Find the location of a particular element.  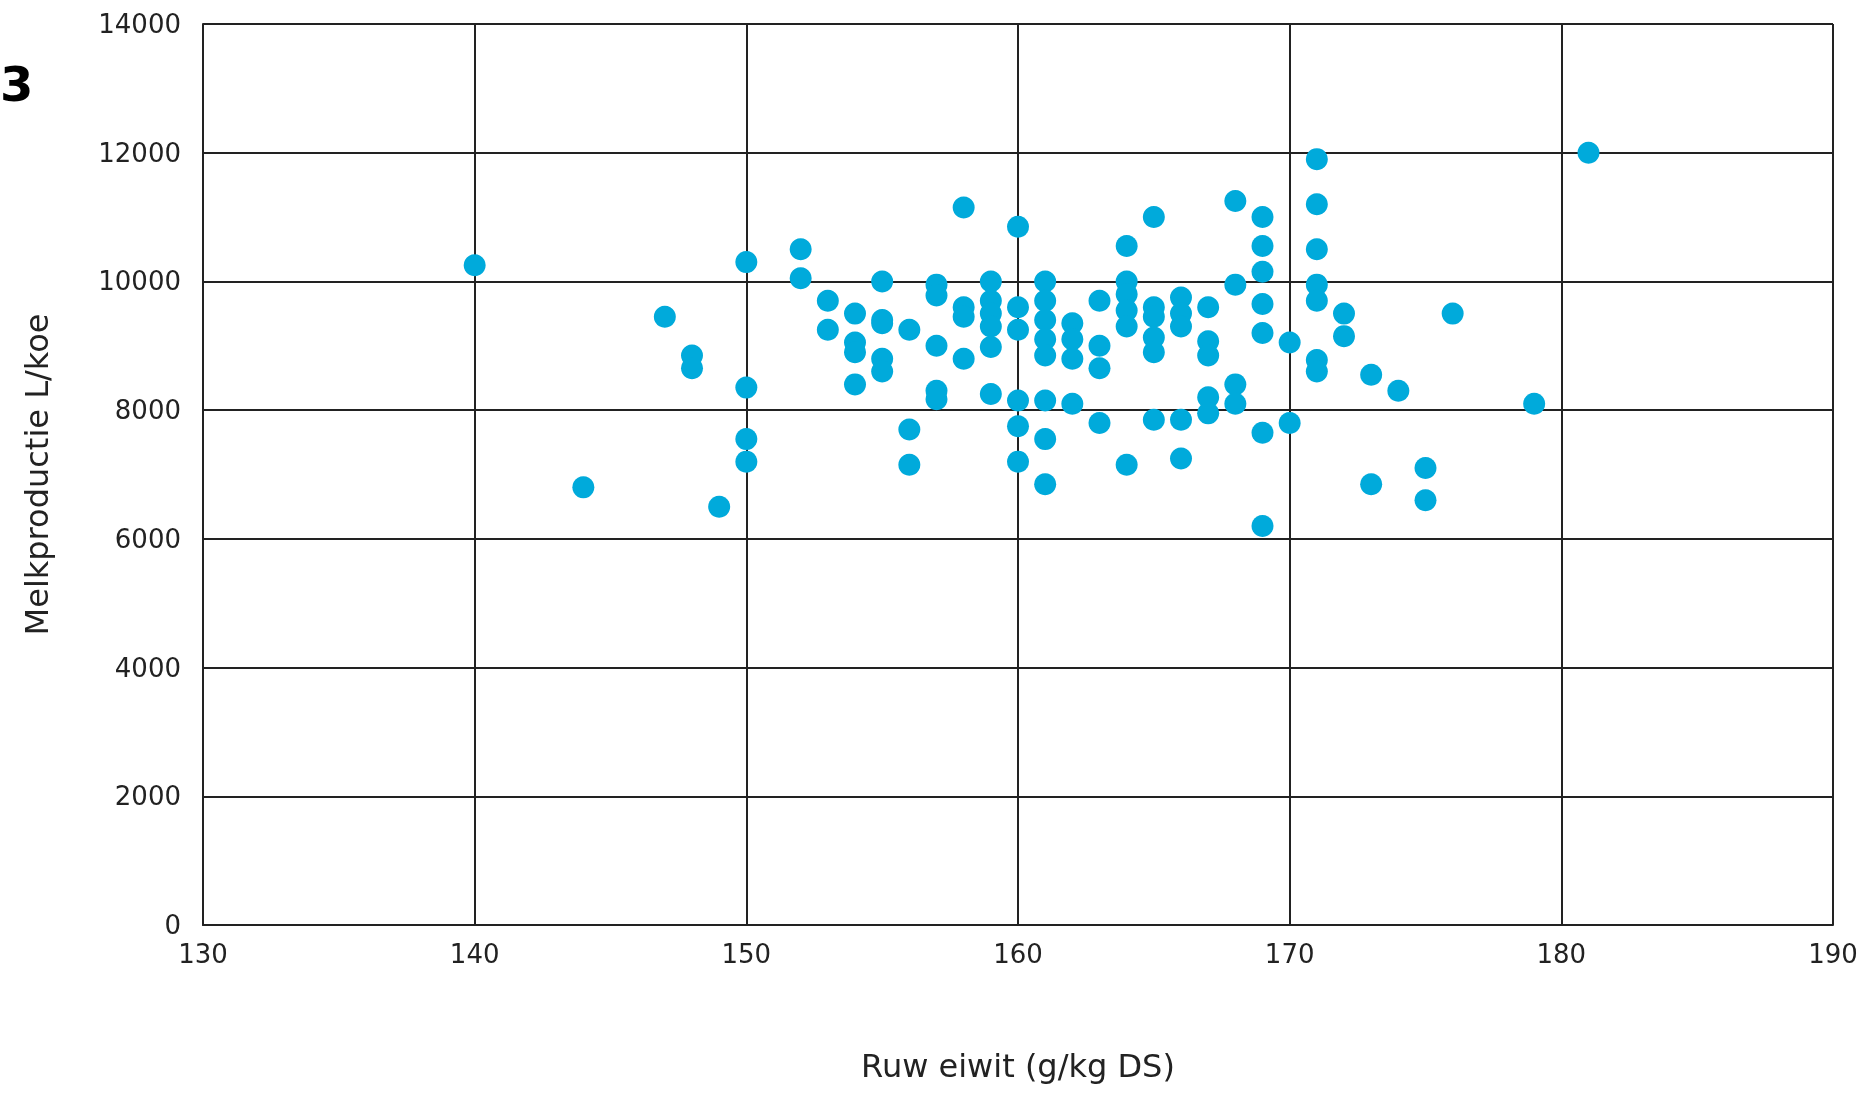

y-tick-label: 4000 is located at coordinates (147, 667).